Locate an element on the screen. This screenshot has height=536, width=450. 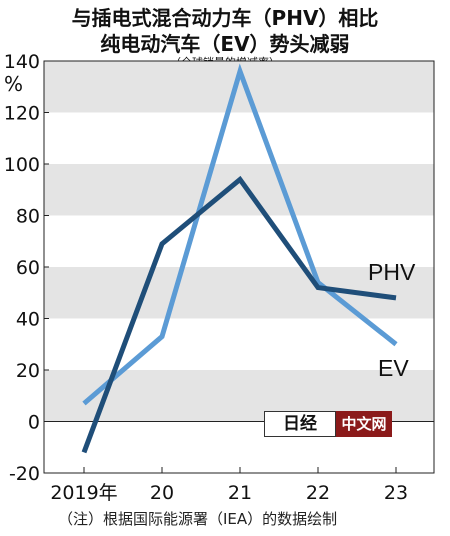
series-label-phv: PHV is located at coordinates (392, 272).